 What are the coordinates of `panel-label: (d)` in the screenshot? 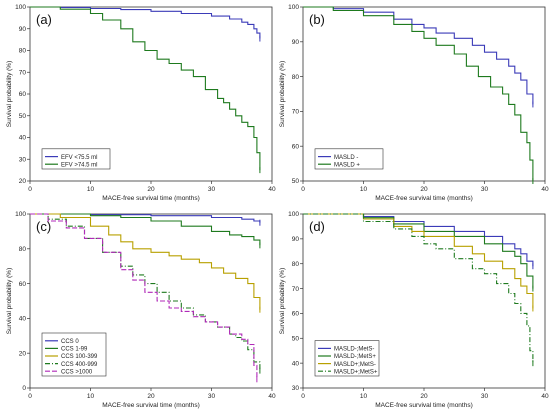 It's located at (317, 226).